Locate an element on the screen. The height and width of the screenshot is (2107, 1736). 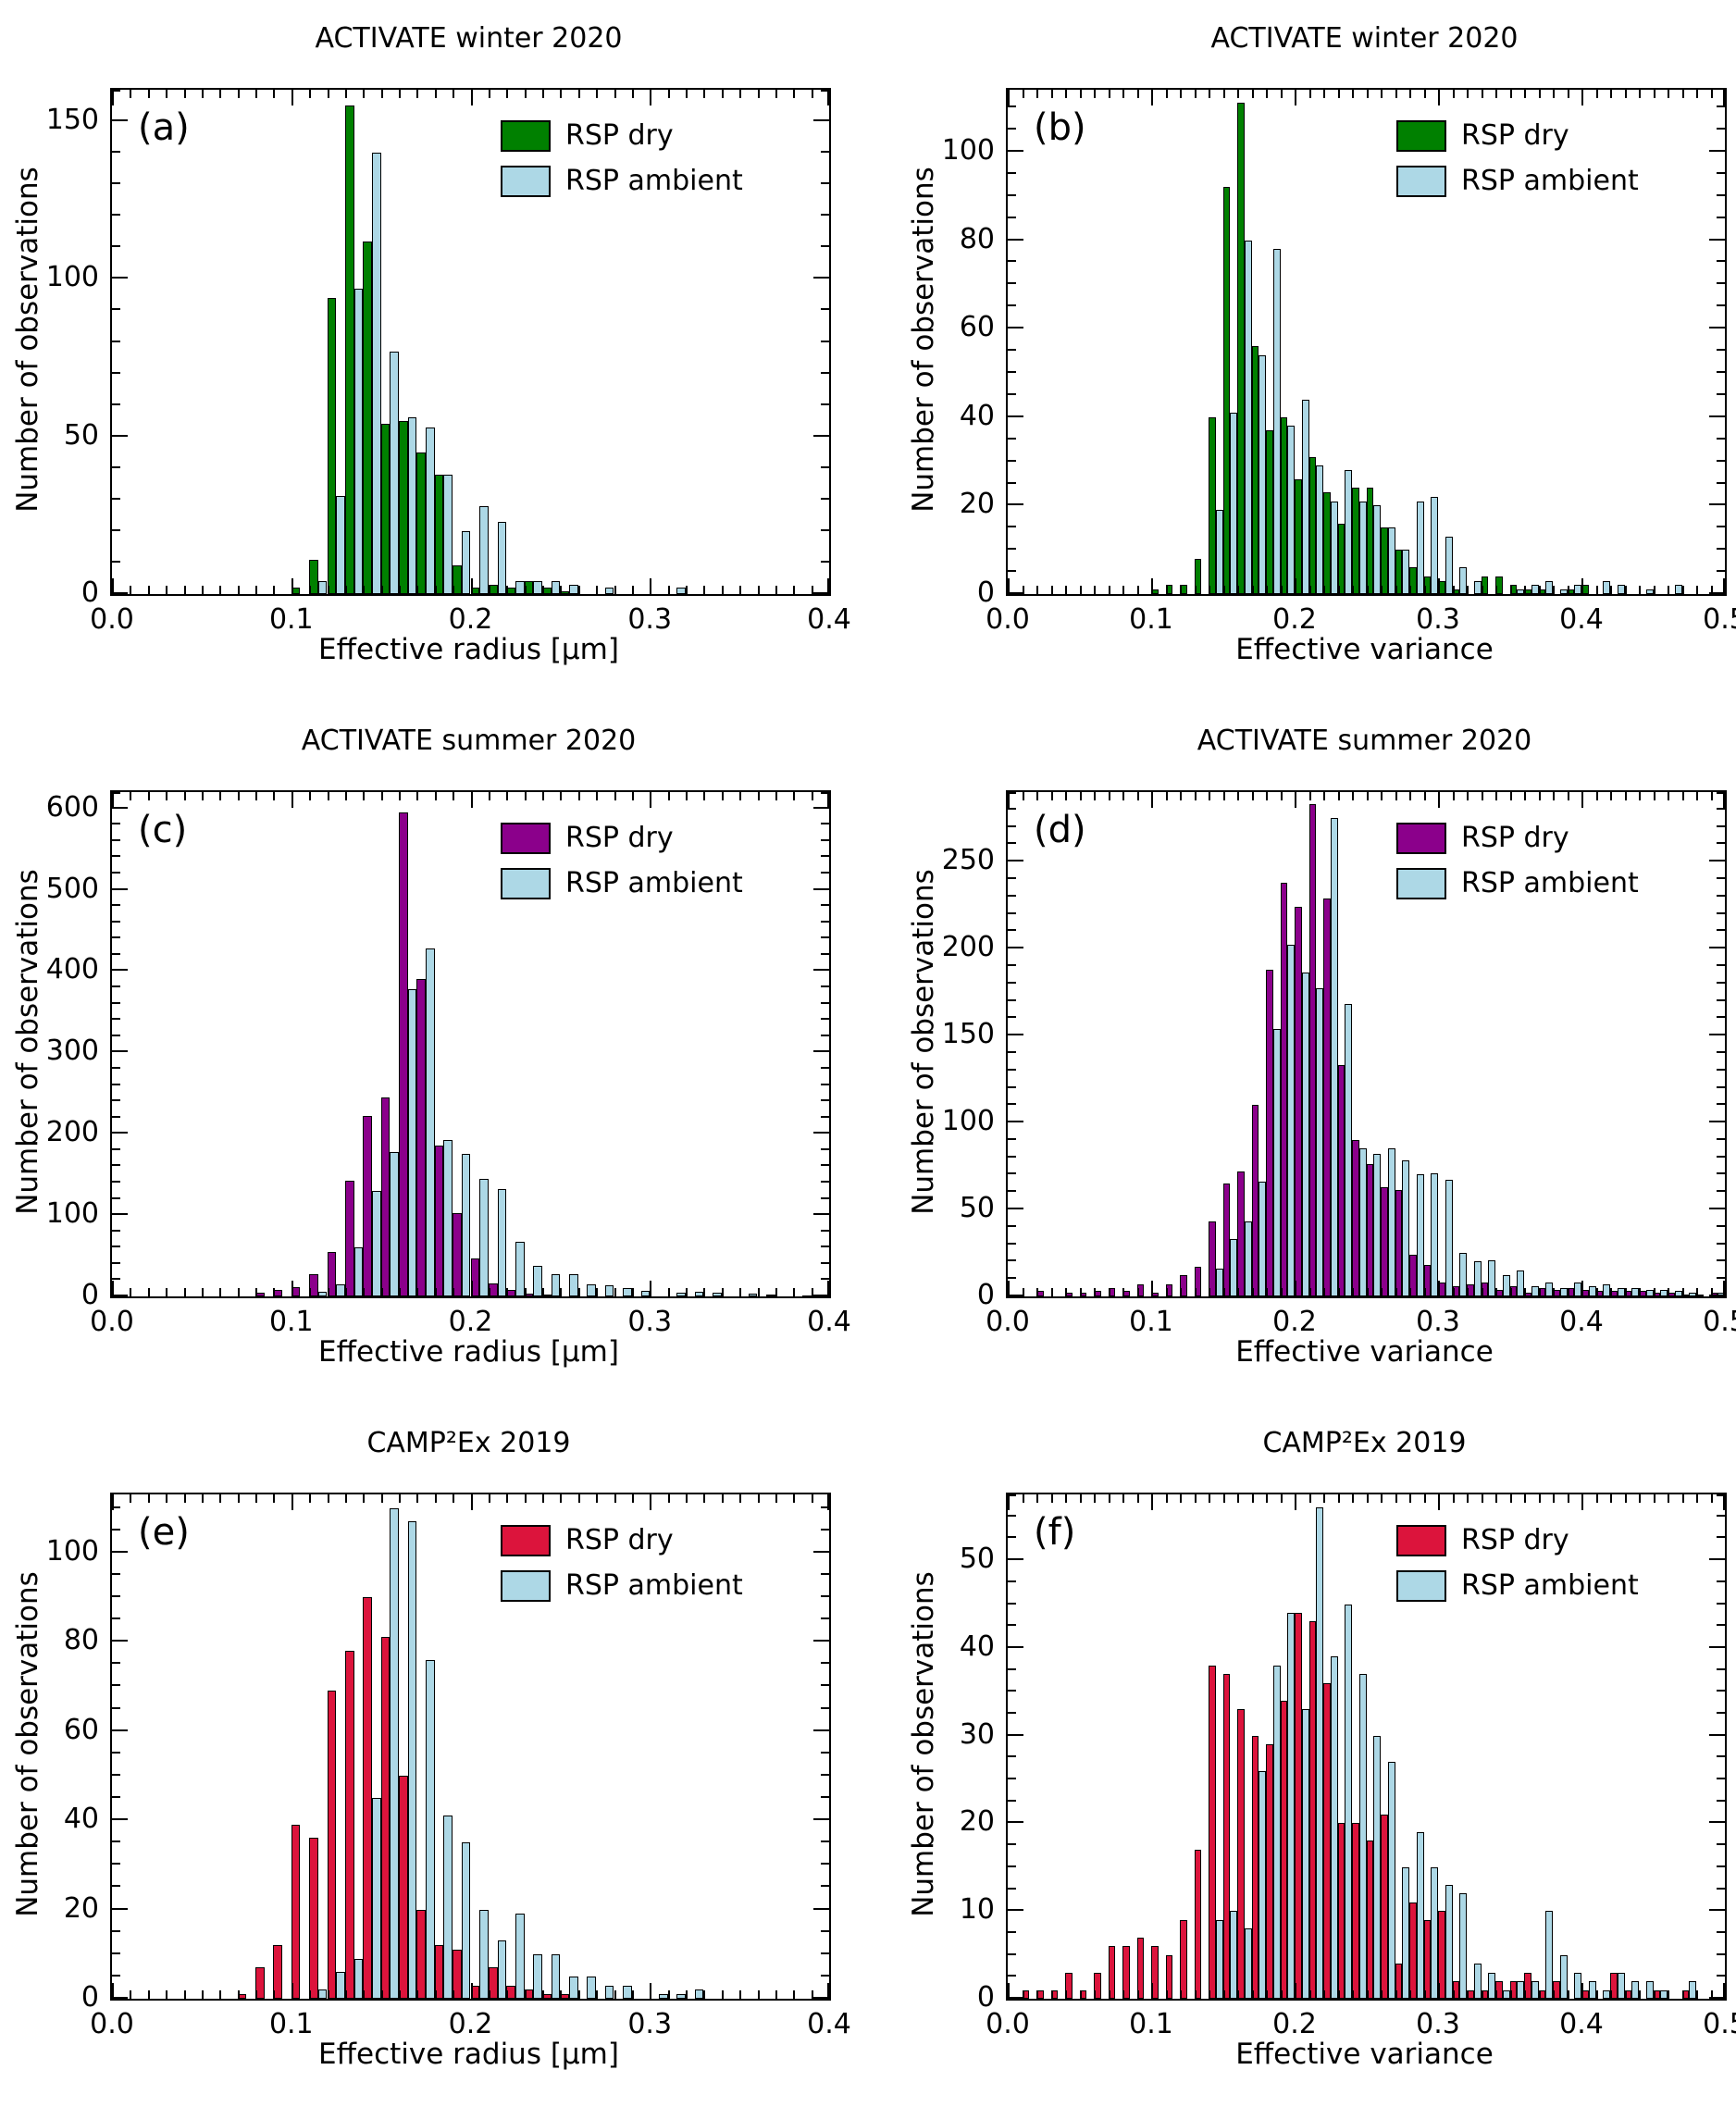
ambient-swatch is located at coordinates (1421, 181).